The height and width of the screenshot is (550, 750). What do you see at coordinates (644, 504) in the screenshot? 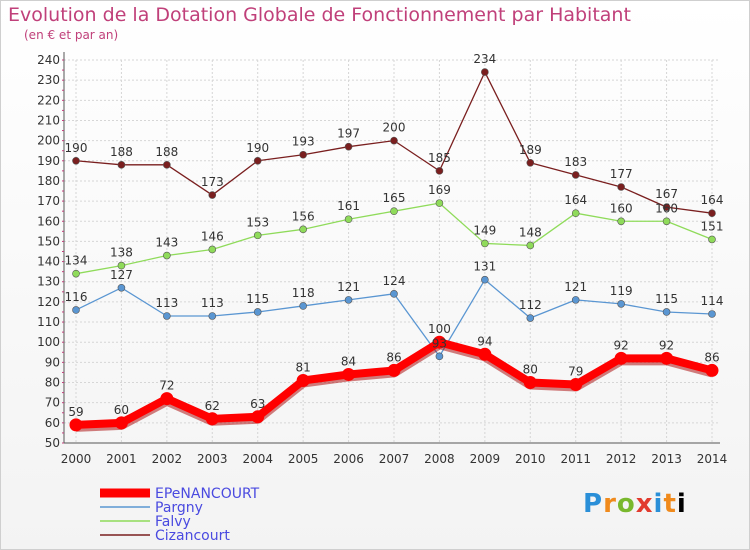
I see `logo-letter: x` at bounding box center [644, 504].